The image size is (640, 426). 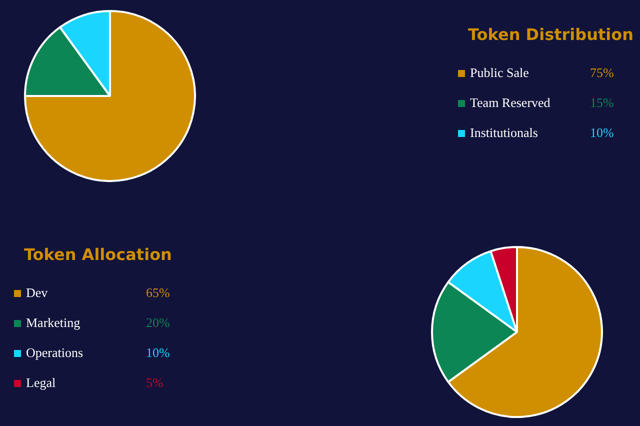 What do you see at coordinates (158, 323) in the screenshot?
I see `data-label: 20%` at bounding box center [158, 323].